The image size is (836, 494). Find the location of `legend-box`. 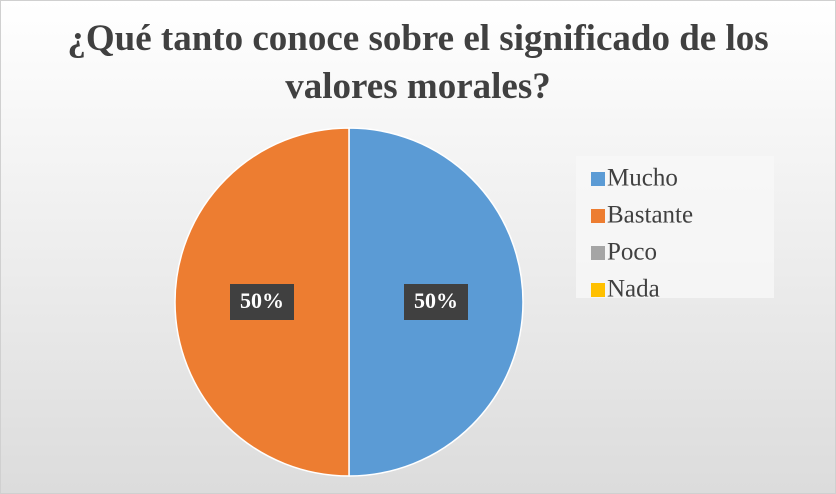

legend-box is located at coordinates (675, 227).